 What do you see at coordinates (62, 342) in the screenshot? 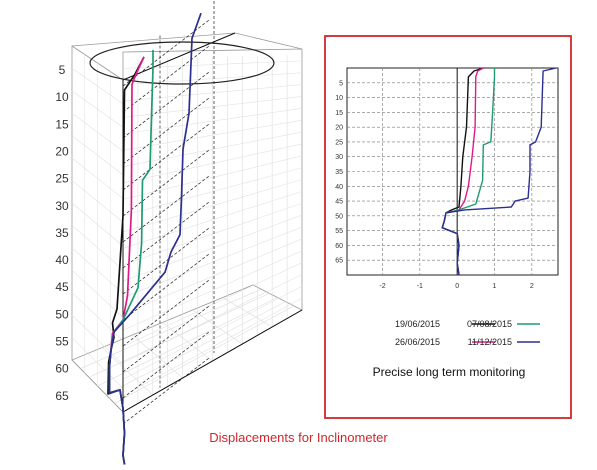
I see `depth-tick-55: 55` at bounding box center [62, 342].